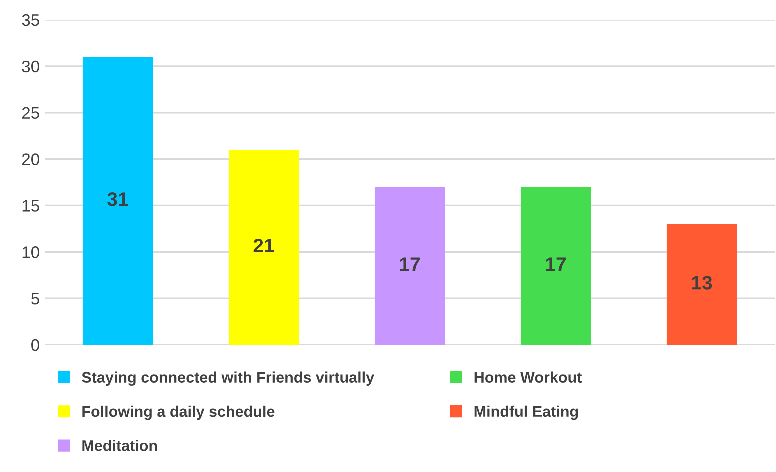 The width and height of the screenshot is (776, 472). Describe the element at coordinates (31, 113) in the screenshot. I see `y-tick-label: 25` at that location.